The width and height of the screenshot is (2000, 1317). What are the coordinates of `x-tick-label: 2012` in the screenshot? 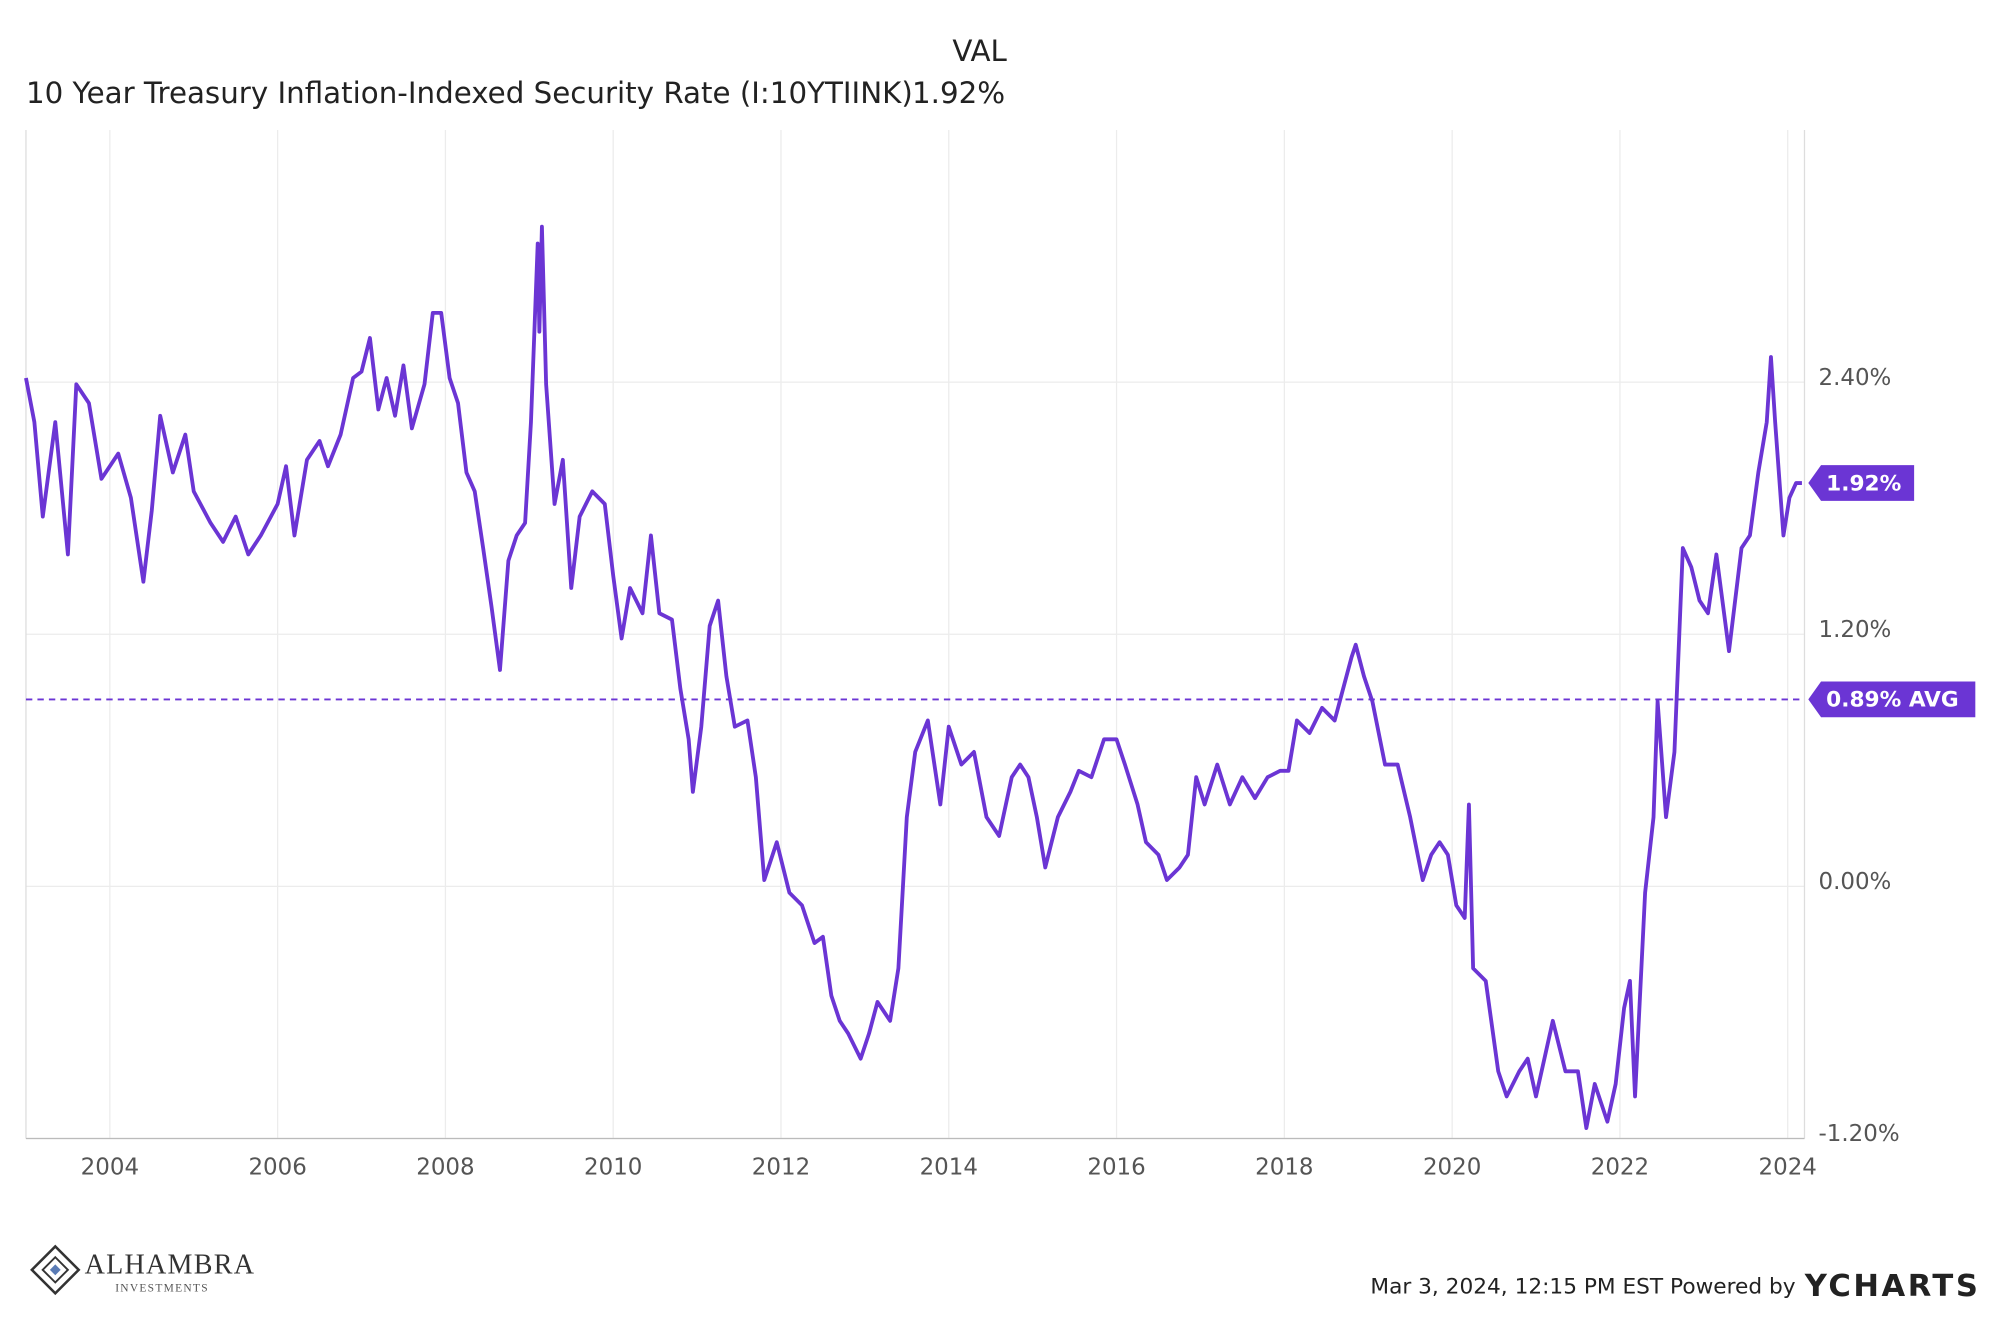 It's located at (781, 1167).